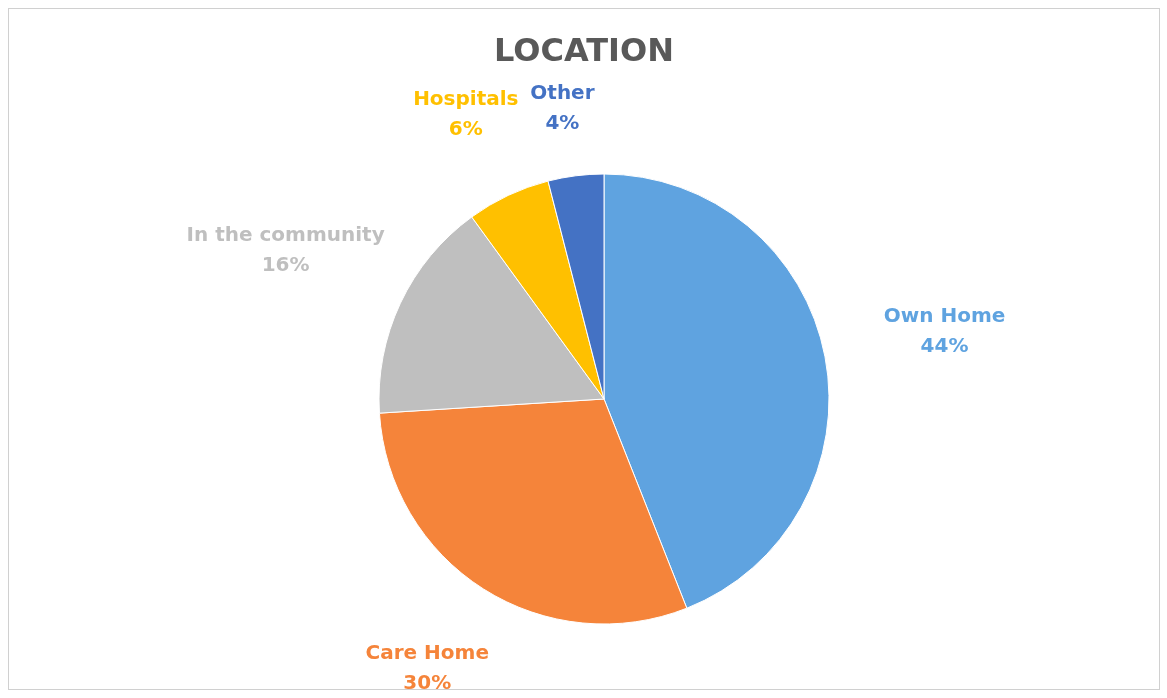  Describe the element at coordinates (944, 345) in the screenshot. I see `data-label: 44%` at that location.